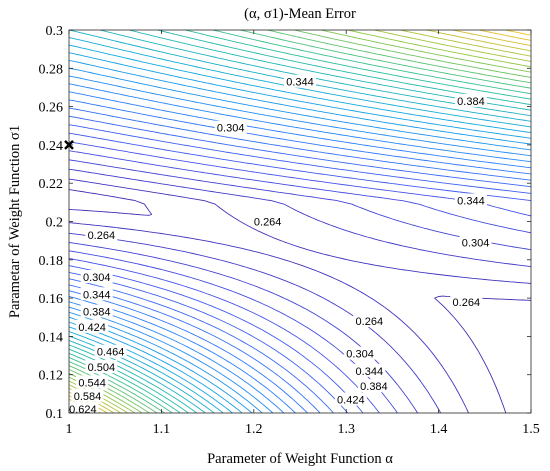 Image resolution: width=550 pixels, height=471 pixels. I want to click on min-marker, so click(69, 145).